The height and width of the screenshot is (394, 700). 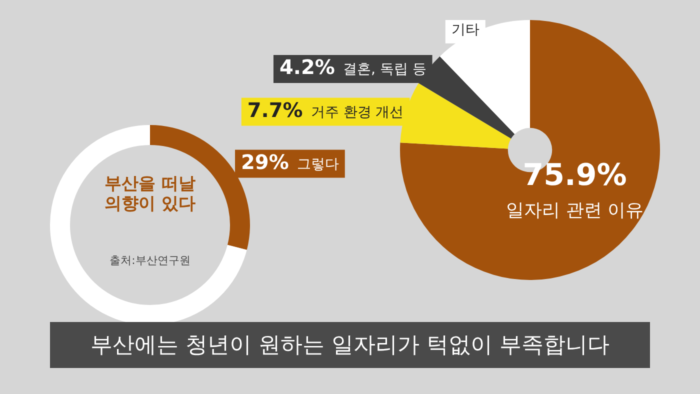 I want to click on text: 부산을 떠날 의향이 있다, so click(x=150, y=194).